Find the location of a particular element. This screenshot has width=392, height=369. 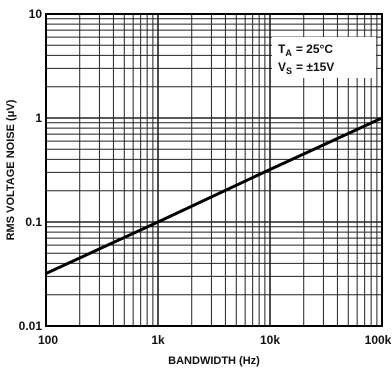

x-axis-title: BANDWIDTH (Hz) is located at coordinates (214, 361).